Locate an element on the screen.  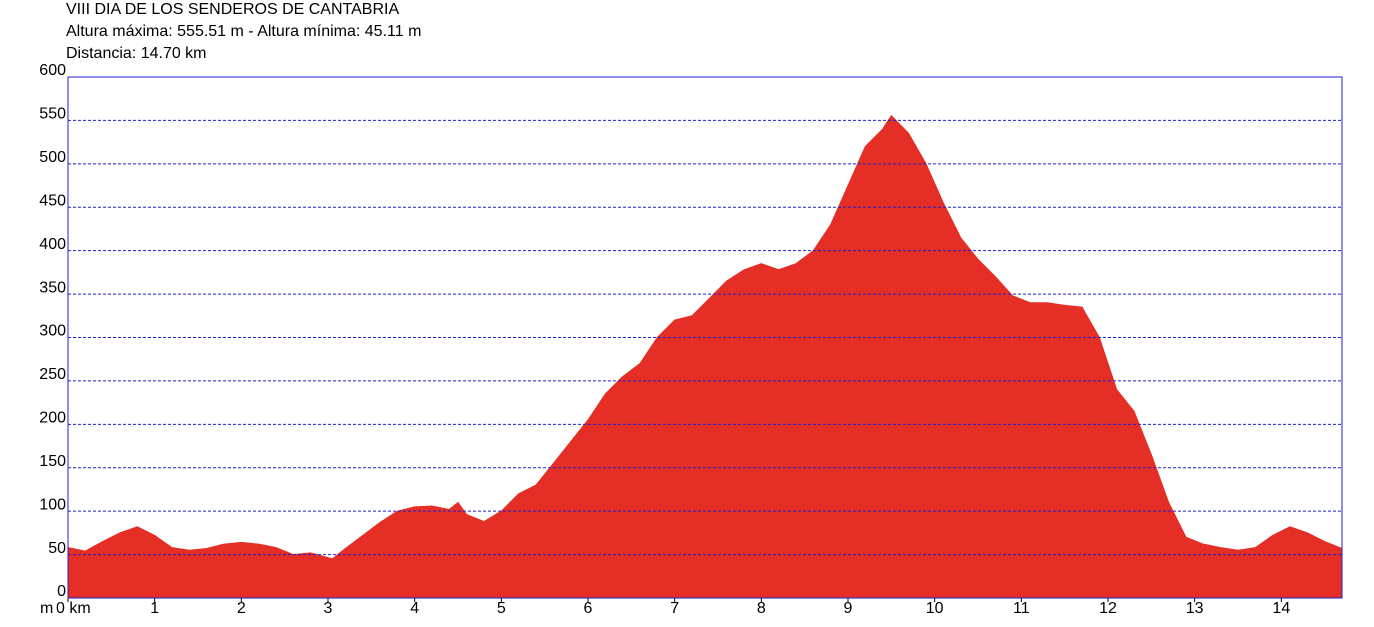
x-tick-label: 6 is located at coordinates (588, 608).